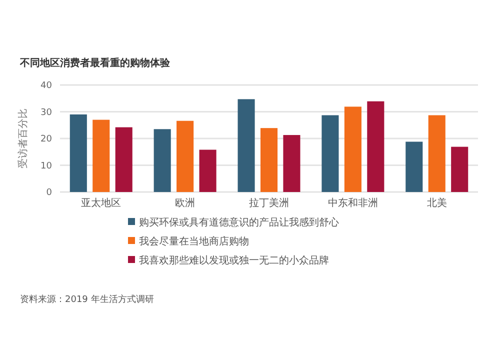 The width and height of the screenshot is (500, 362). I want to click on legend-label: 我会尽量在当地商店购物, so click(194, 242).